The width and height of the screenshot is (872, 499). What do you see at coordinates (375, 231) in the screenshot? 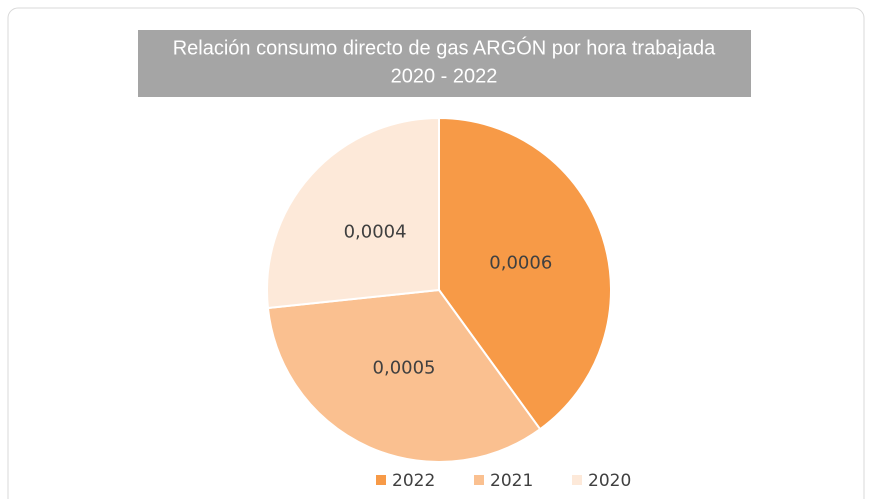
I see `data-label: 0,0004` at bounding box center [375, 231].